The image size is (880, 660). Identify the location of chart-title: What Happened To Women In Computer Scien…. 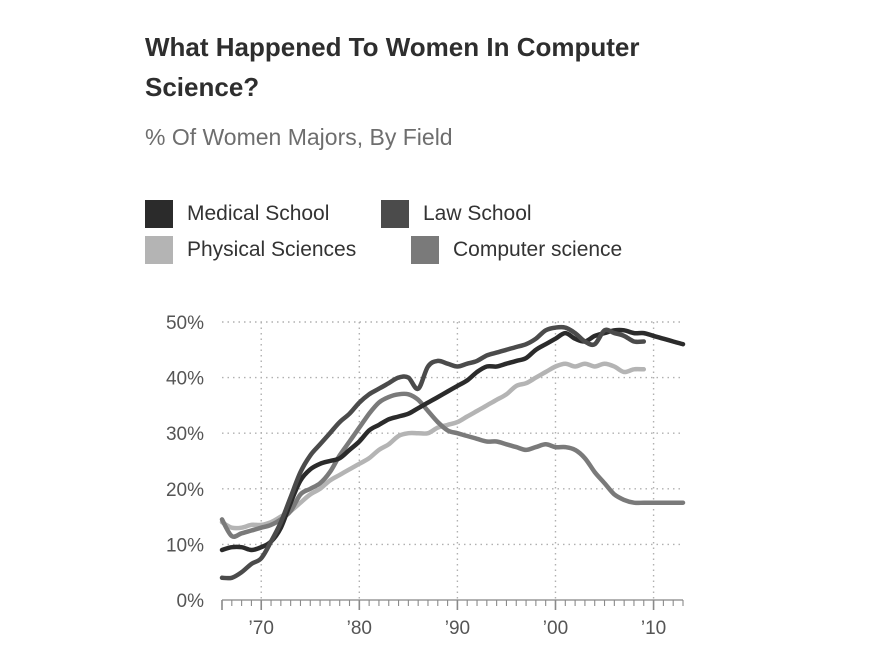
(392, 67).